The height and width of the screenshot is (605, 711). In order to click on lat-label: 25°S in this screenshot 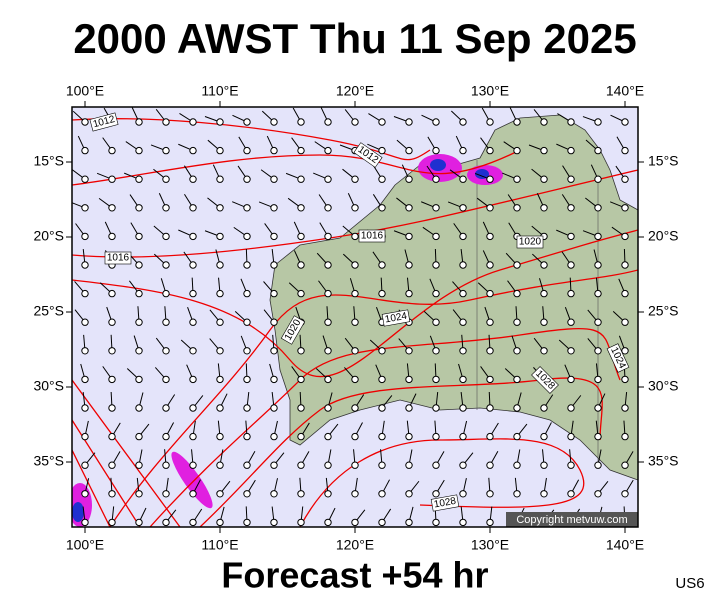, I will do `click(48, 311)`.